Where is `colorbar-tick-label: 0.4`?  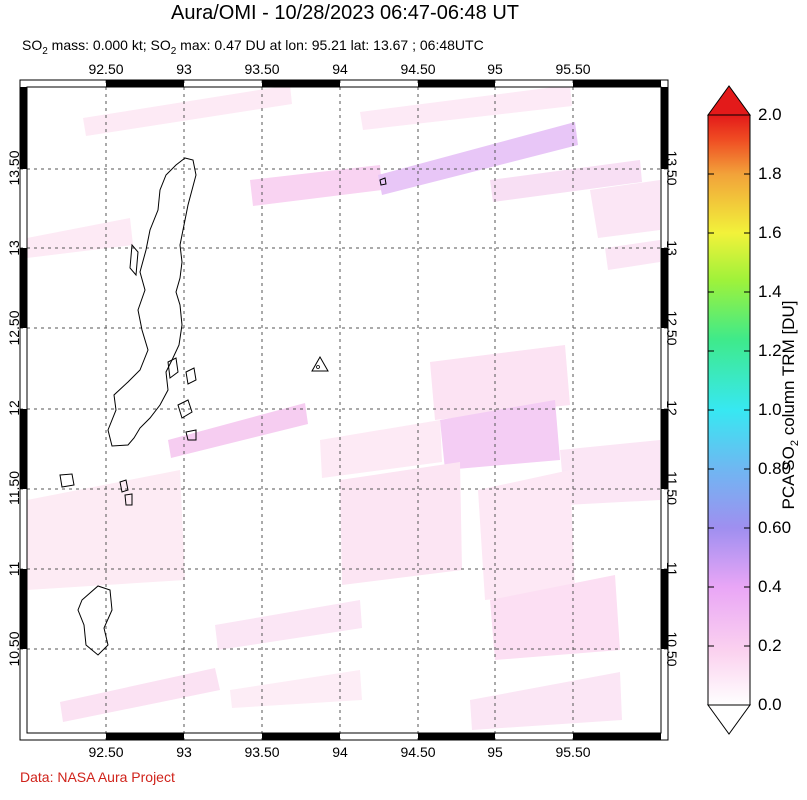
colorbar-tick-label: 0.4 is located at coordinates (770, 586).